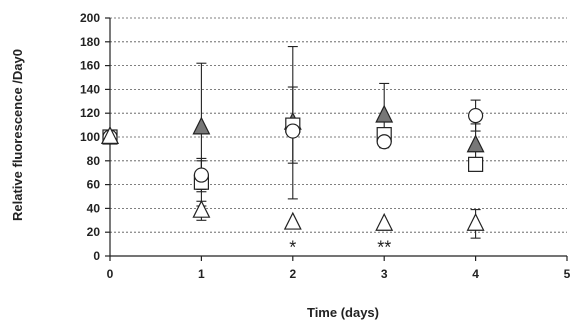 This screenshot has height=322, width=571. I want to click on square-marker, so click(476, 164).